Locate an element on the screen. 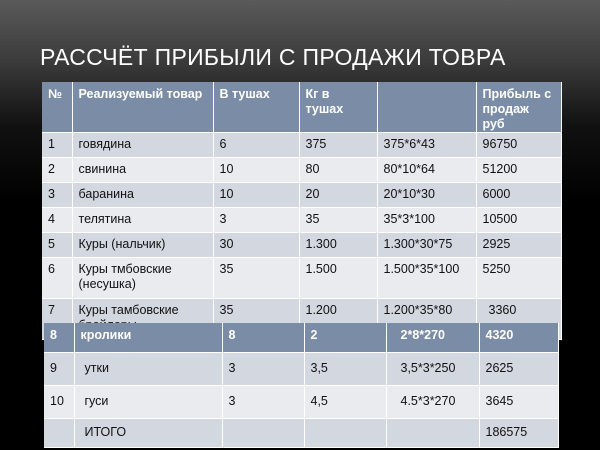  table-cell: 10500 is located at coordinates (519, 220).